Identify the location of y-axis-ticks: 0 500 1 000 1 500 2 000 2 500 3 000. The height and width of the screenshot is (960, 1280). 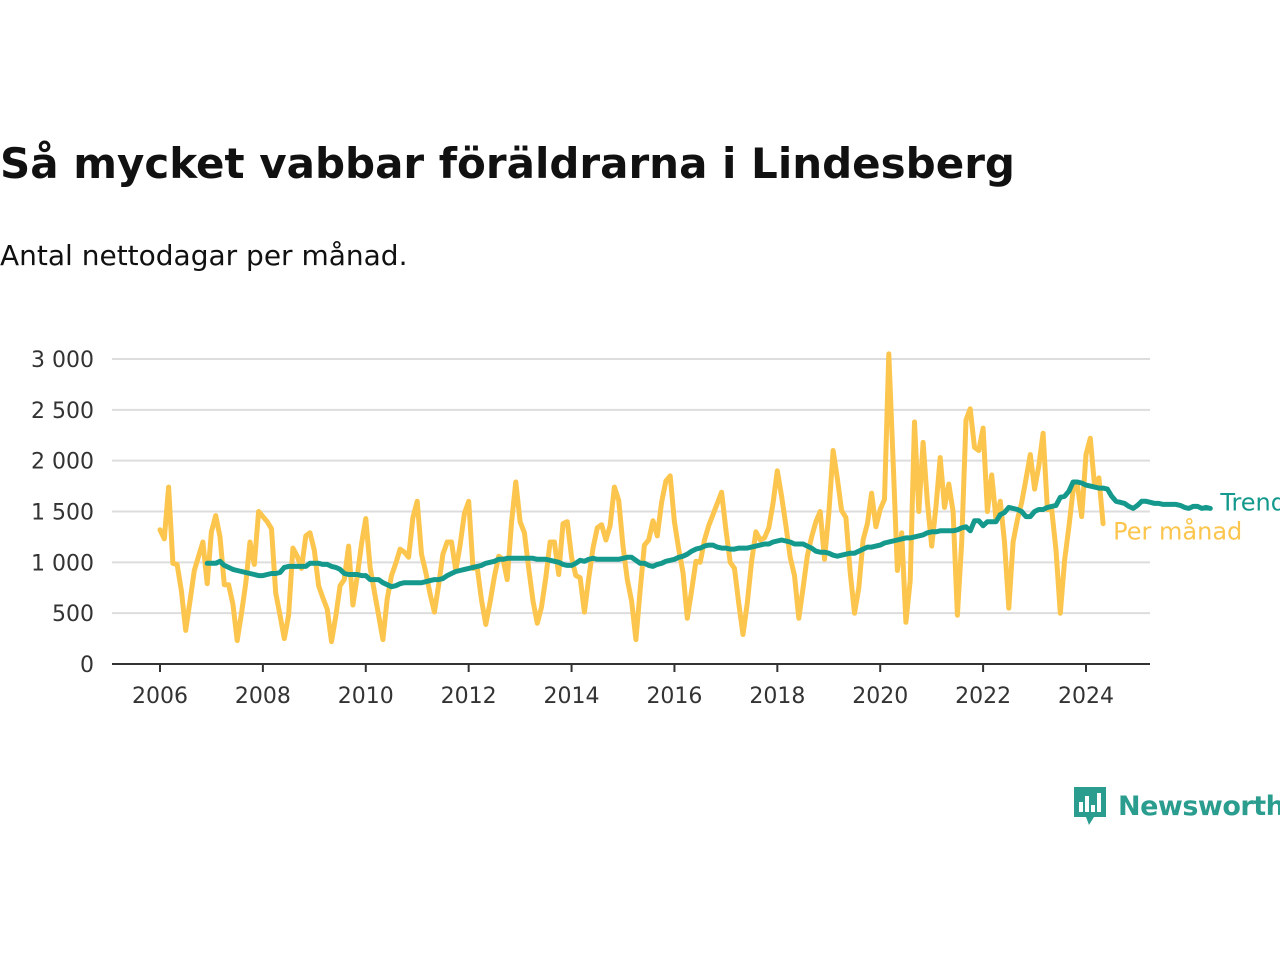
(62, 513).